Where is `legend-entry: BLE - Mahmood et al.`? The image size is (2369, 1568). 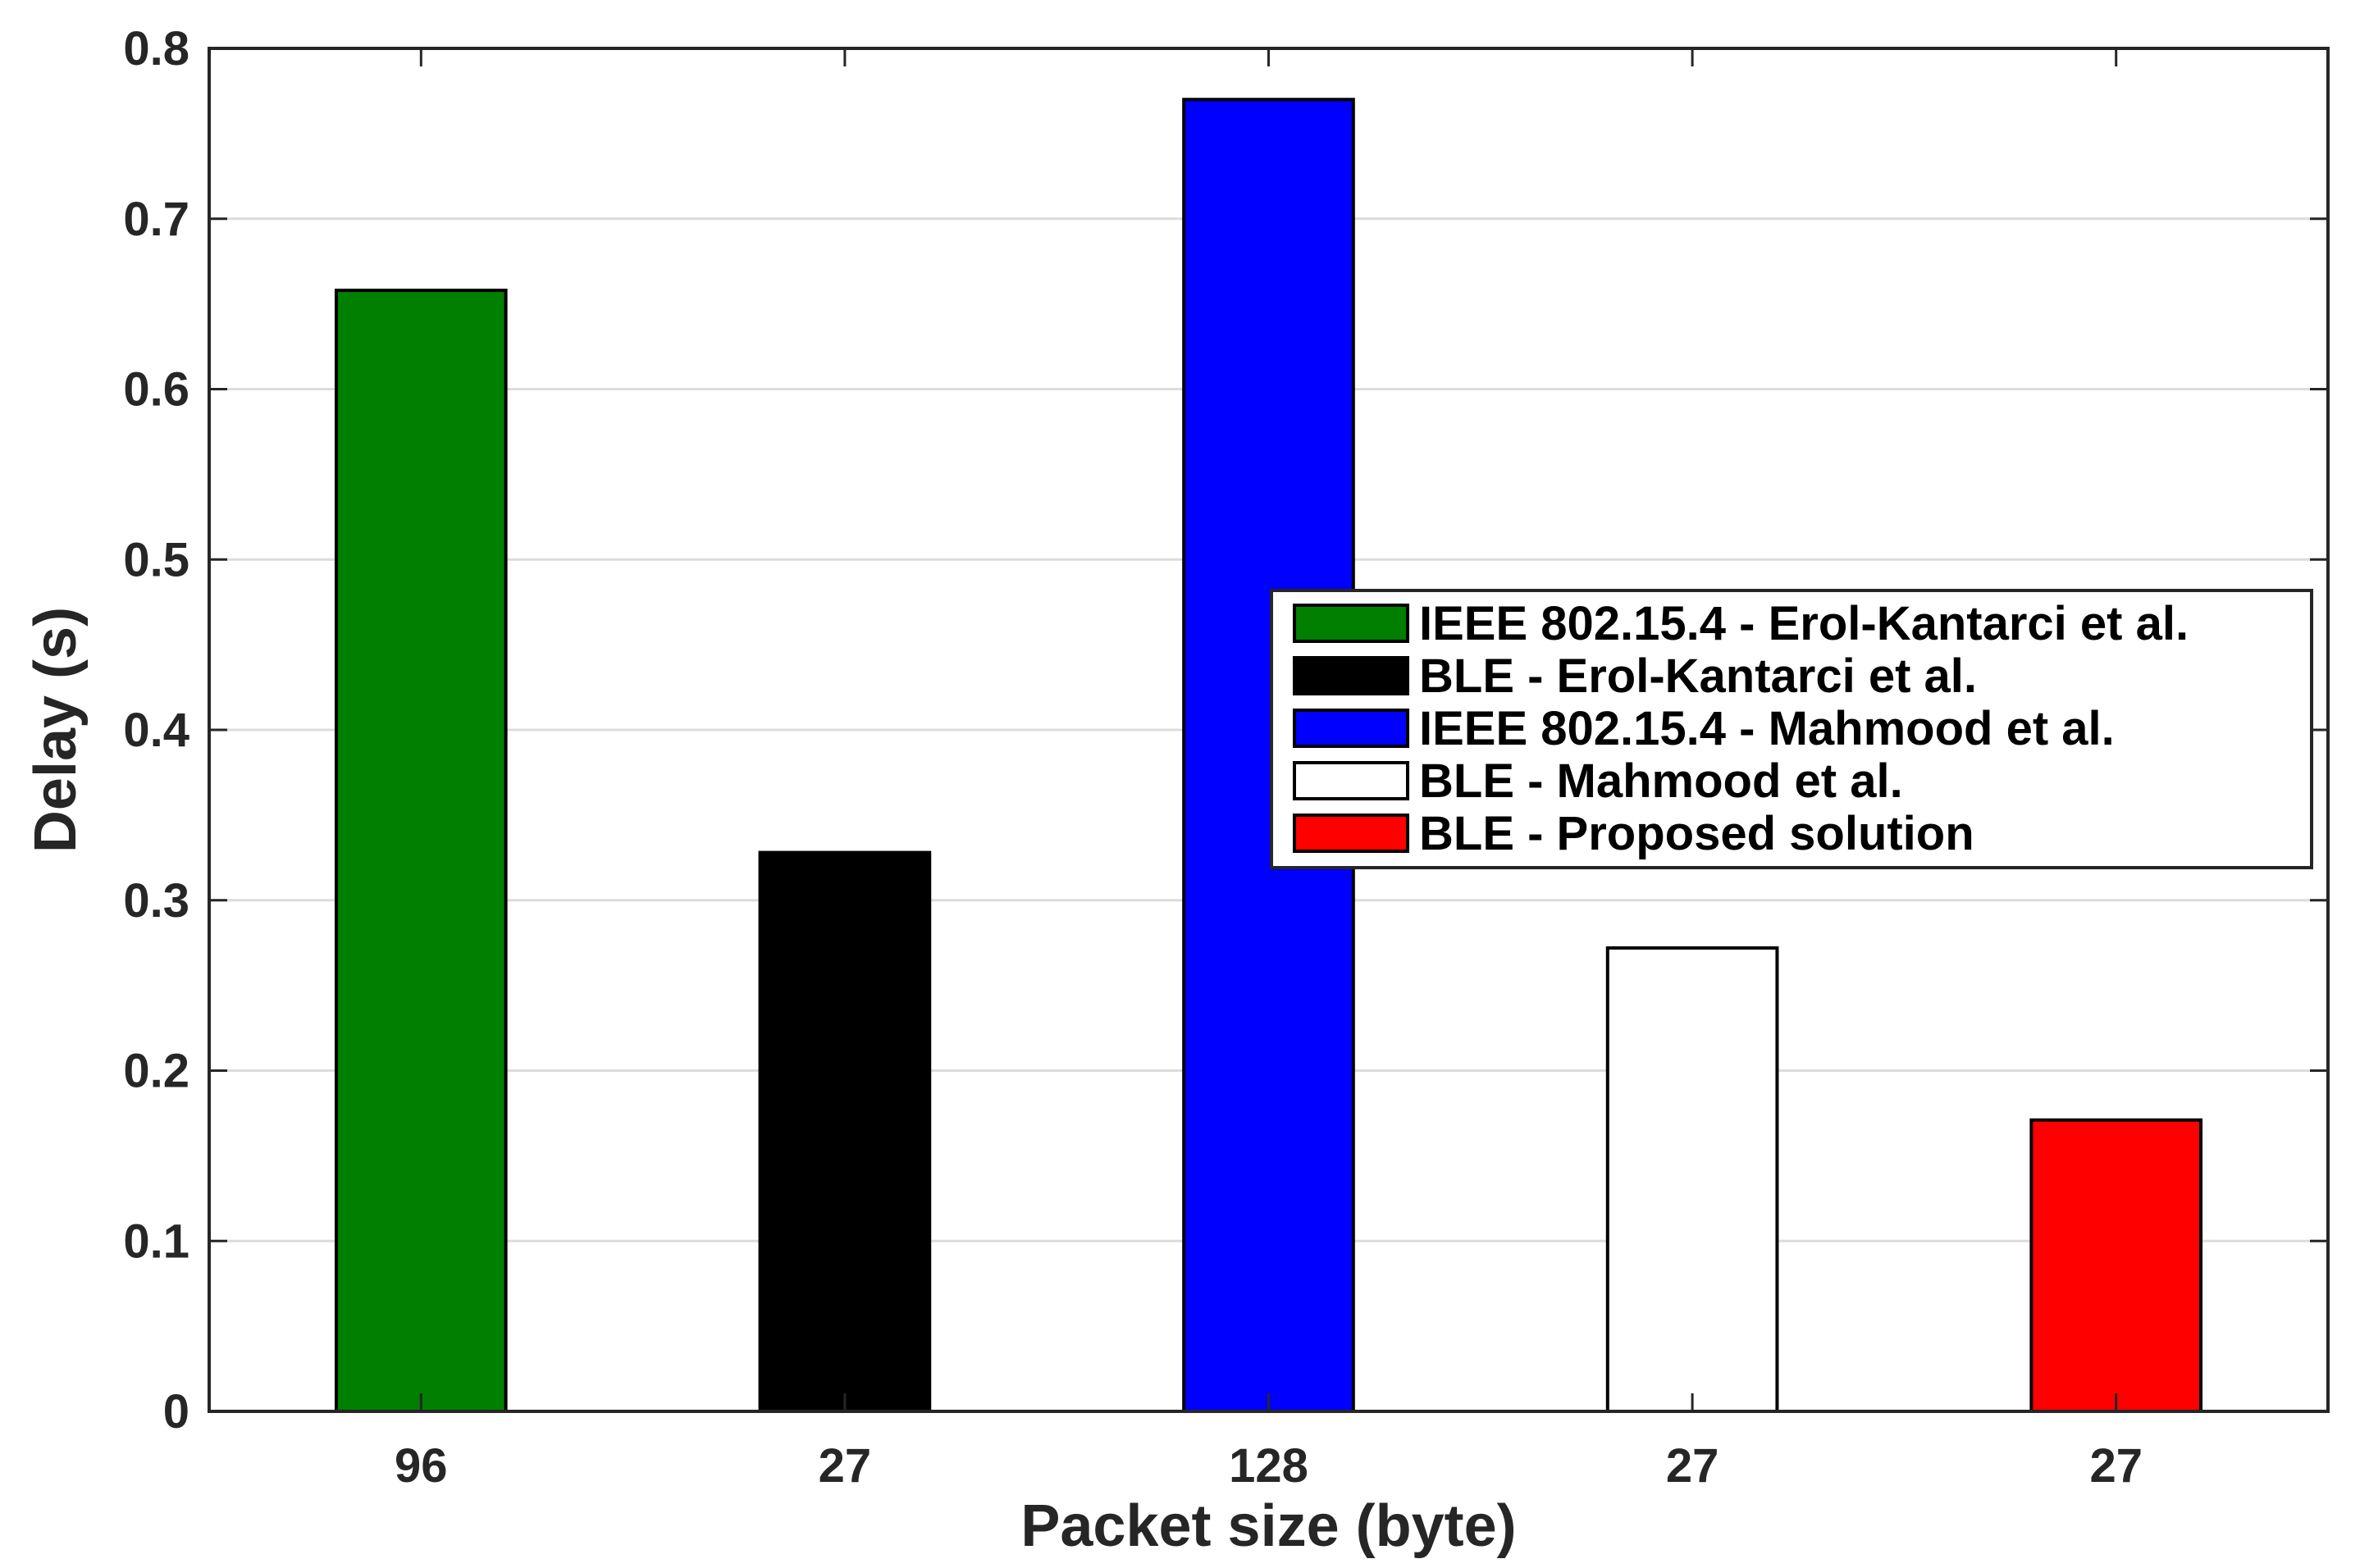
legend-entry: BLE - Mahmood et al. is located at coordinates (1661, 781).